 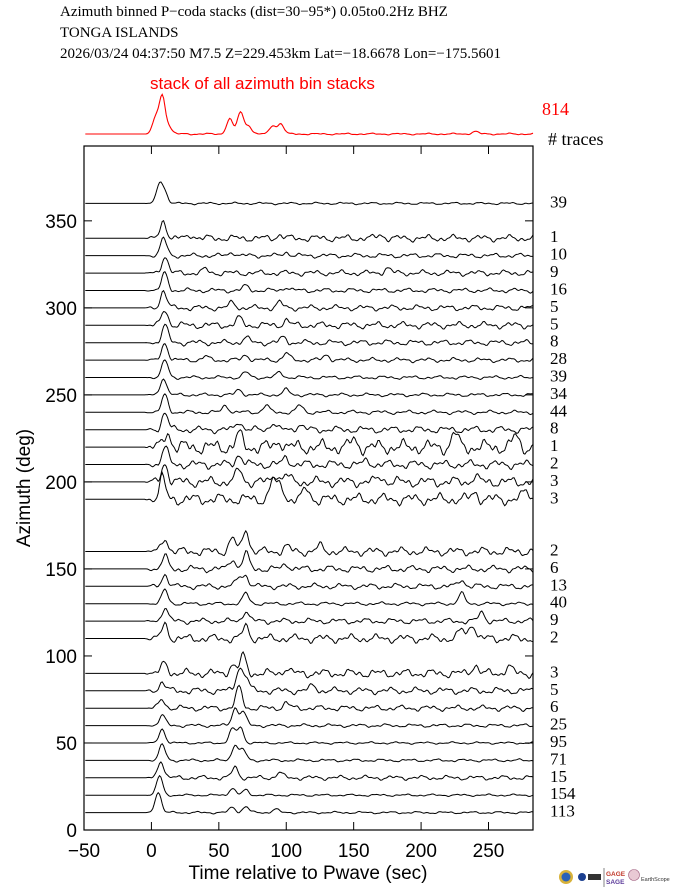 What do you see at coordinates (558, 358) in the screenshot?
I see `trace-count: 28` at bounding box center [558, 358].